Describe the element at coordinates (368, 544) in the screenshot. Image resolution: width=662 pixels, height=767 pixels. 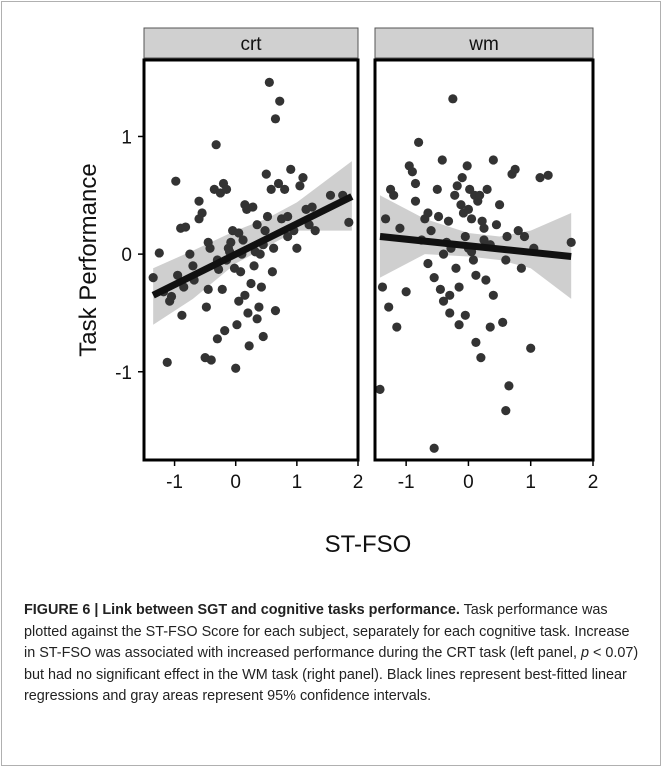
I see `x-axis-title: ST-FSO` at that location.